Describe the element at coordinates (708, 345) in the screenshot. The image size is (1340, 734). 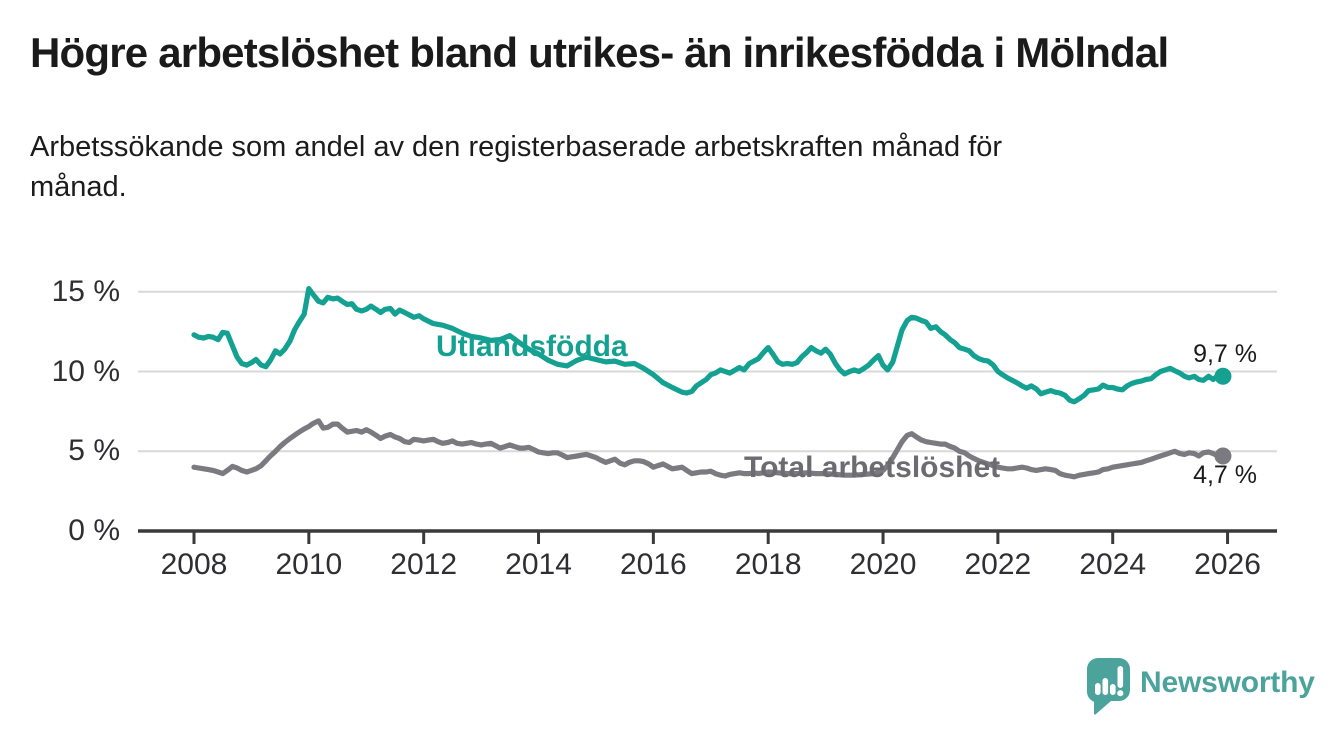
I see `series-line-utlandsfodda` at that location.